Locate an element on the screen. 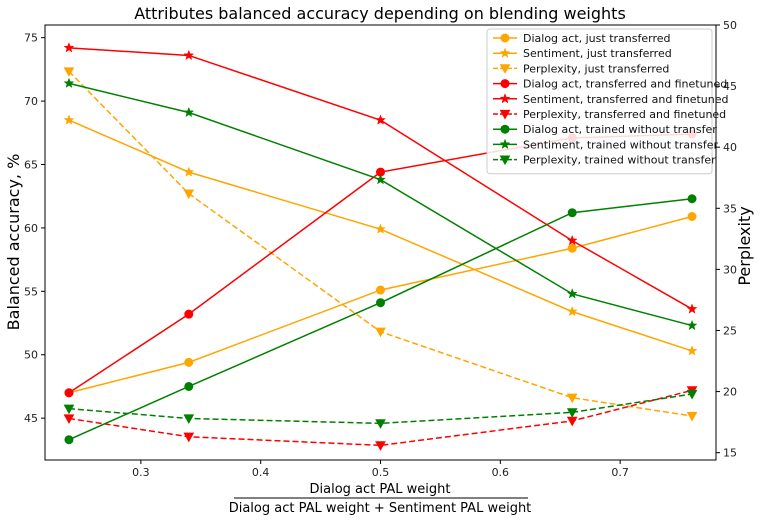  x-tick-label: 0.3 is located at coordinates (141, 472).